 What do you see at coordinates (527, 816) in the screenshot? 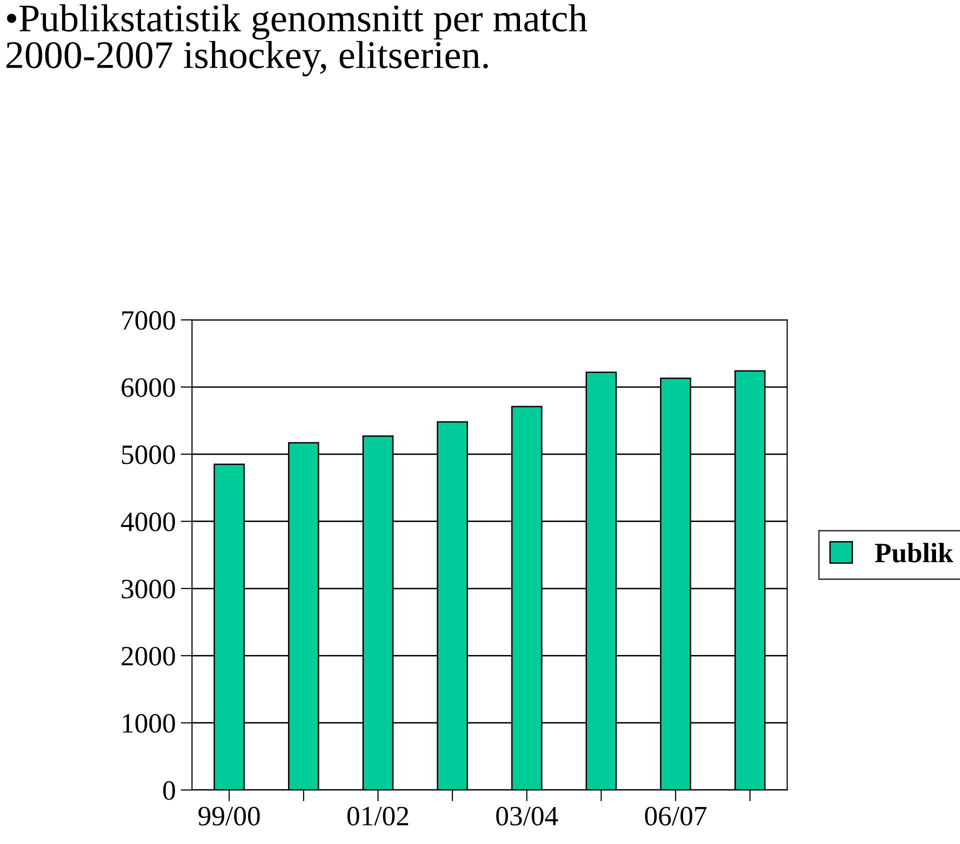
I see `x-tick-label: 03/04` at bounding box center [527, 816].